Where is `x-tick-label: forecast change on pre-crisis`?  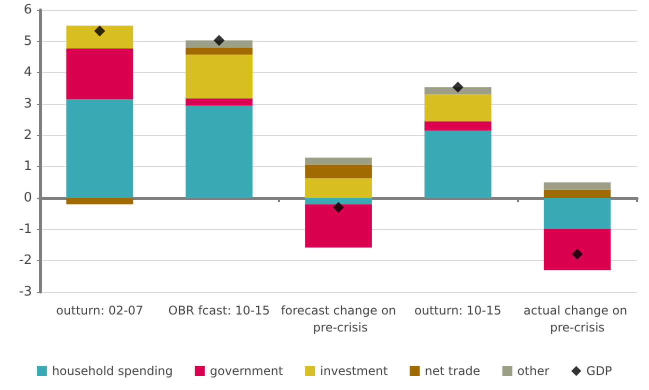
x-tick-label: forecast change on pre-crisis is located at coordinates (338, 319).